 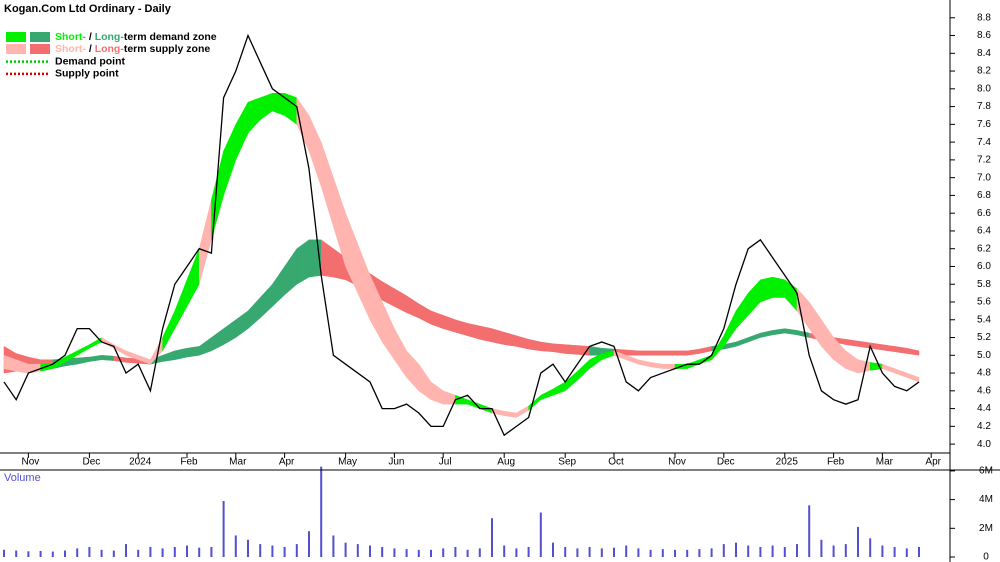 What do you see at coordinates (167, 49) in the screenshot?
I see `legend-rest: term supply zone` at bounding box center [167, 49].